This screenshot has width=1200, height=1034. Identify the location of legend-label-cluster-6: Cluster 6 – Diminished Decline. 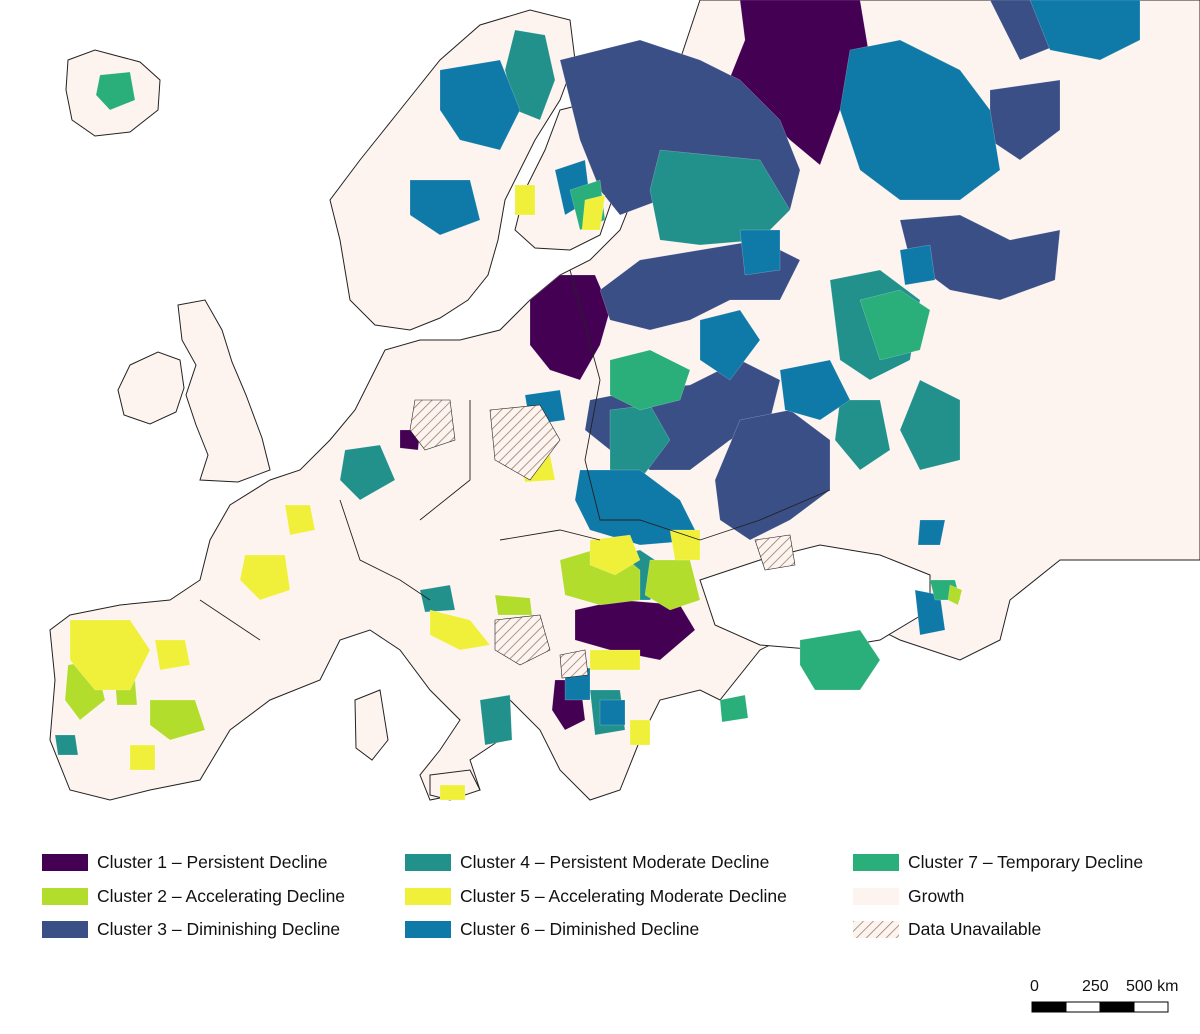
(580, 928).